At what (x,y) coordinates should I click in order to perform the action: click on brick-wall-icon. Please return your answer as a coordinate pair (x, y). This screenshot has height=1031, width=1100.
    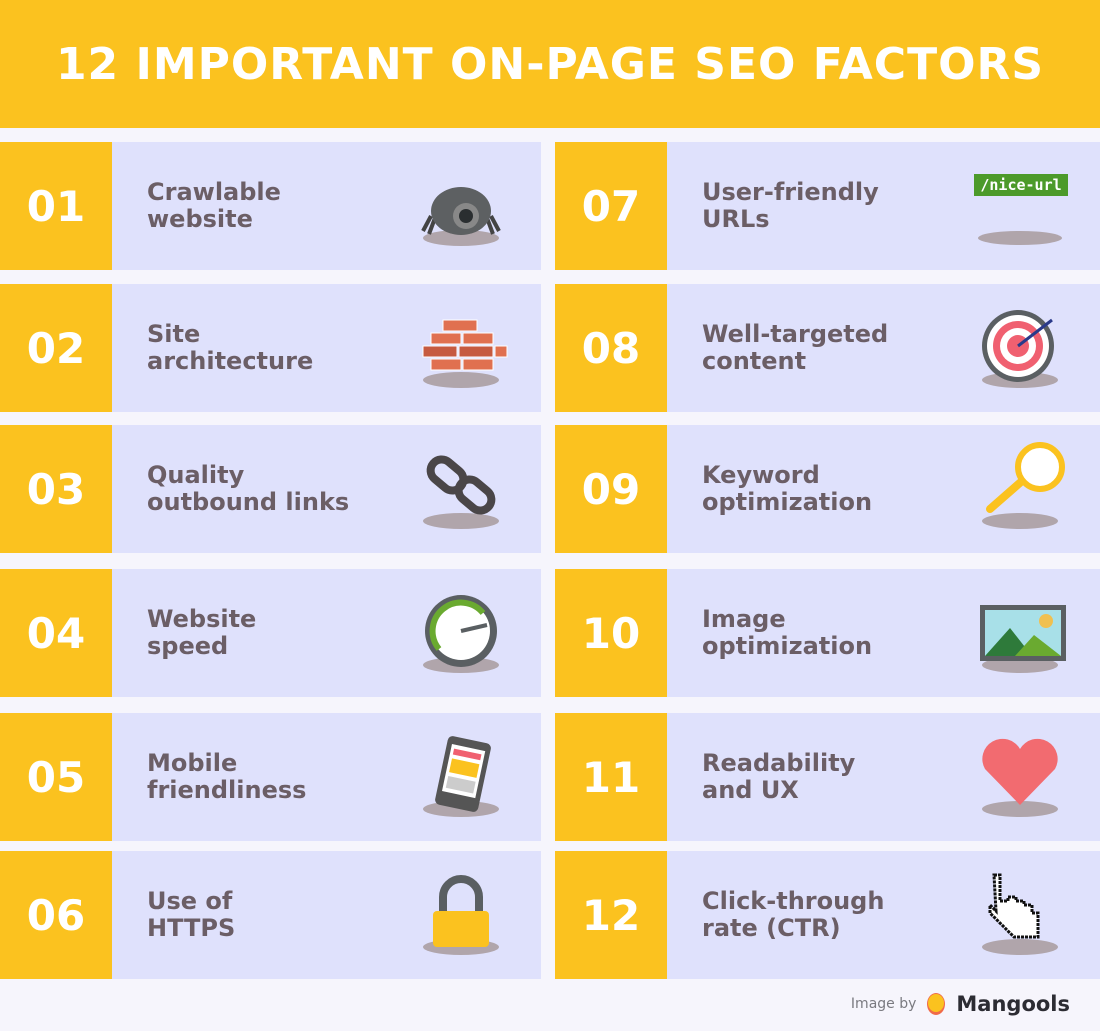
    Looking at the image, I should click on (465, 353).